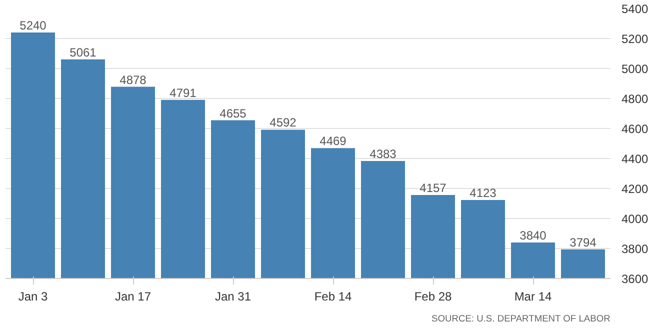  Describe the element at coordinates (635, 279) in the screenshot. I see `y-tick-label: 3600` at that location.